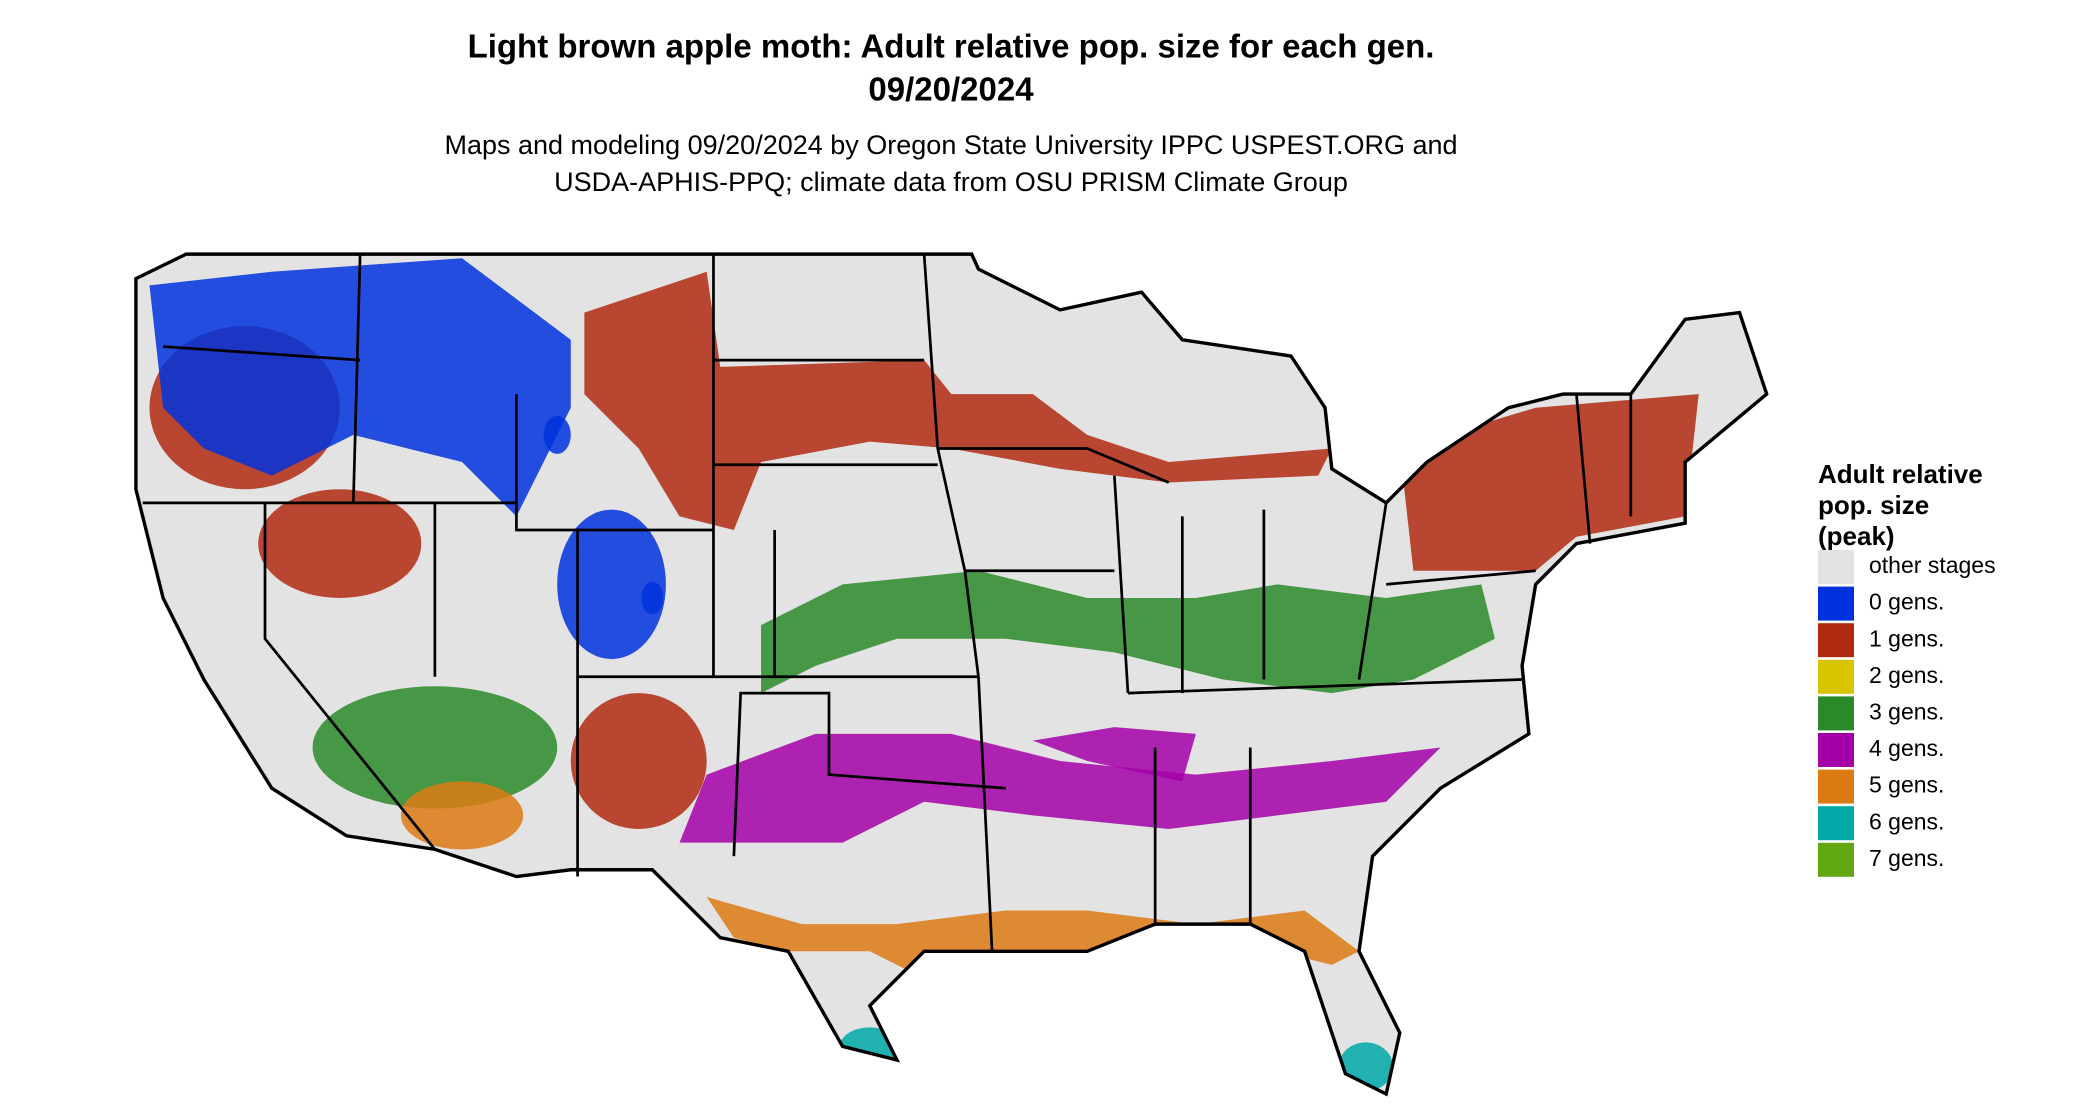 Image resolution: width=2100 pixels, height=1116 pixels. Describe the element at coordinates (1932, 565) in the screenshot. I see `legend-label: other stages` at that location.